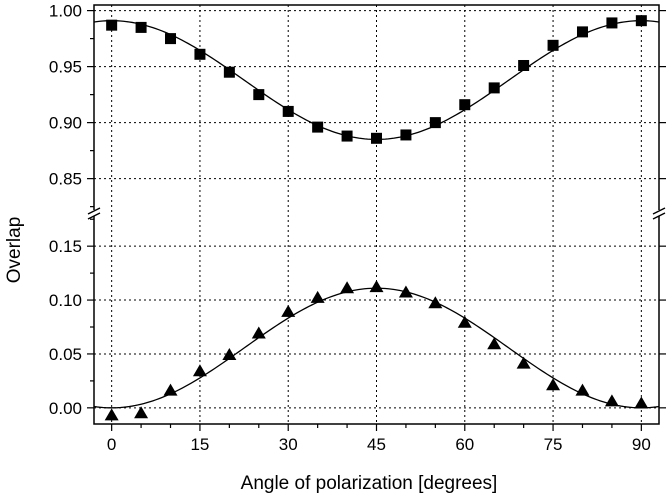 This screenshot has height=499, width=670. Describe the element at coordinates (65, 300) in the screenshot. I see `y-tick-label: 0.10` at that location.